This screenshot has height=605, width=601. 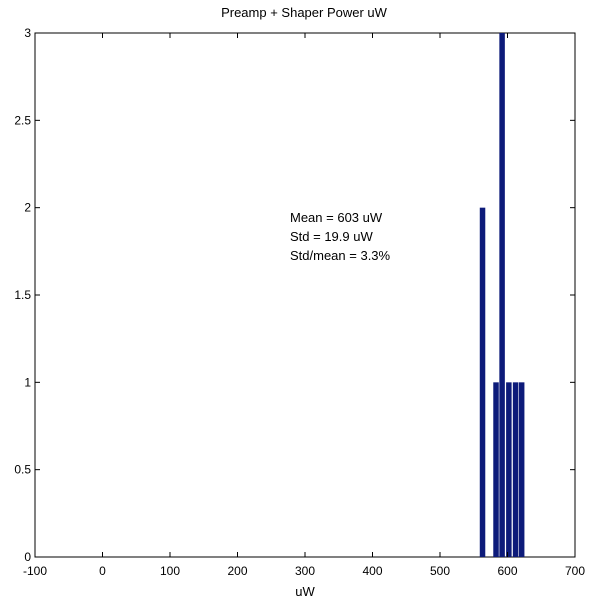 What do you see at coordinates (27, 208) in the screenshot?
I see `y-tick-label: 2` at bounding box center [27, 208].